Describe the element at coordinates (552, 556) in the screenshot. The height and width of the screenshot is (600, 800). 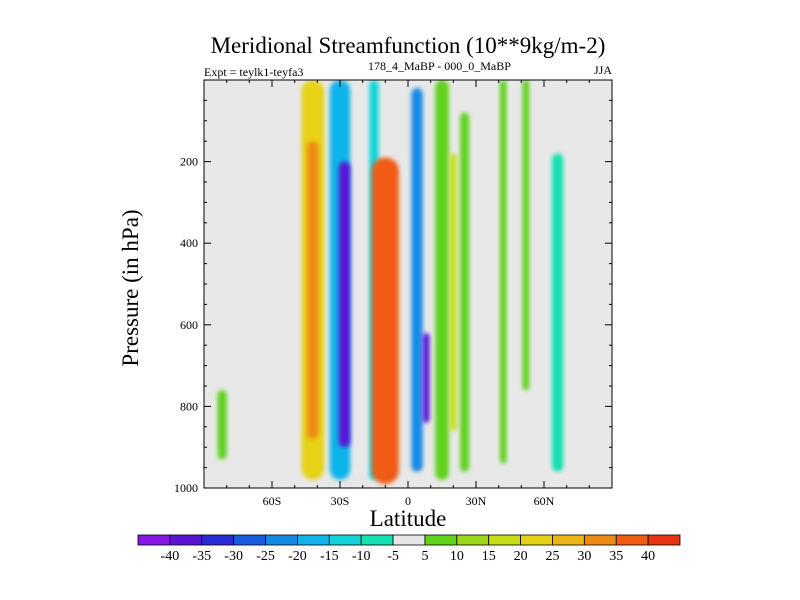
I see `colorbar-label: 25` at that location.